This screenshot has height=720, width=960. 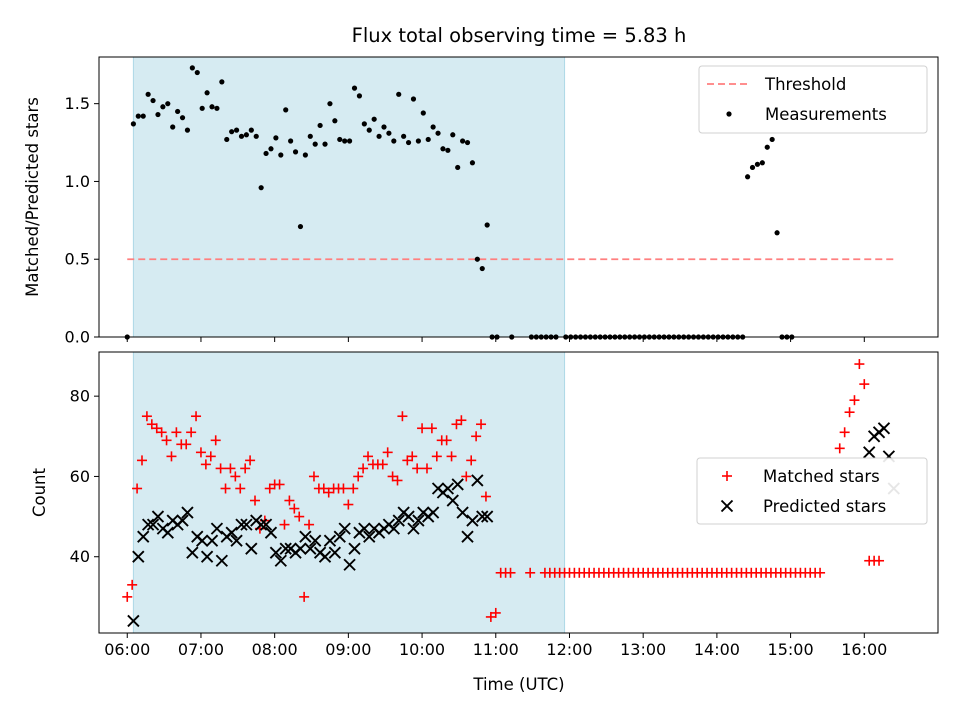 What do you see at coordinates (812, 491) in the screenshot?
I see `legend-frame` at bounding box center [812, 491].